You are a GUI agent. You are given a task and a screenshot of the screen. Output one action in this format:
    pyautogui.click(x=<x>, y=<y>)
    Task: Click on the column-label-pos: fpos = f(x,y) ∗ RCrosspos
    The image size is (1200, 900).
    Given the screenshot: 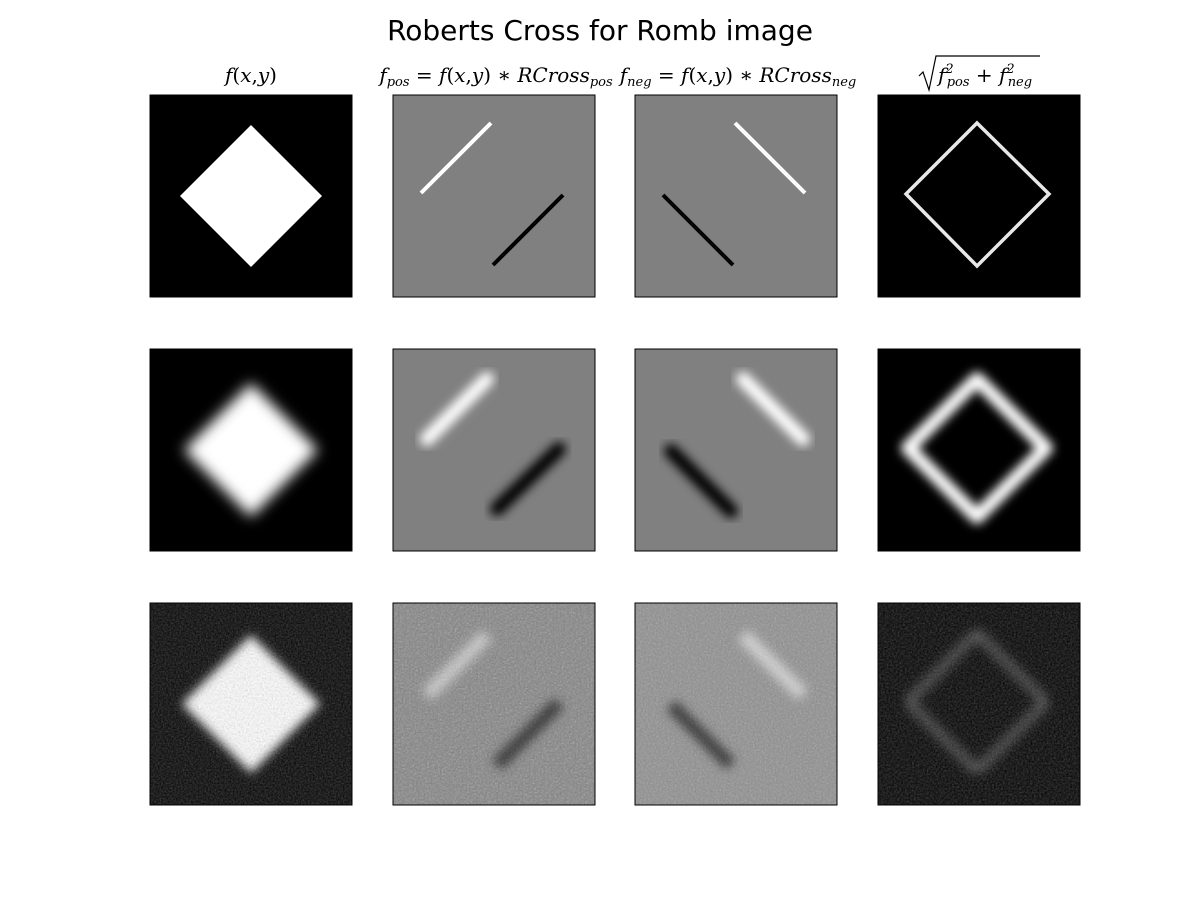 What is the action you would take?
    pyautogui.click(x=495, y=76)
    